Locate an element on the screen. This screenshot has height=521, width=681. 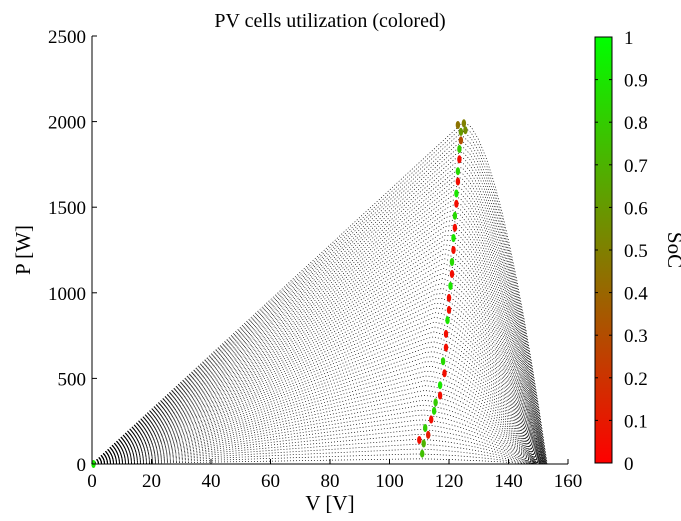
y-axis-ticks: 0 500 1000 1500 2000 2500 is located at coordinates (72, 251).